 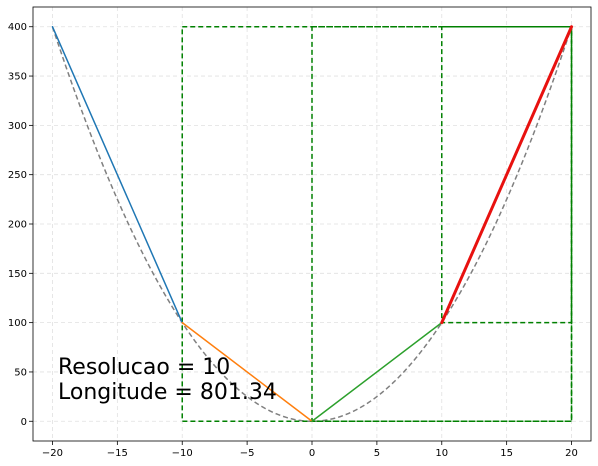 What do you see at coordinates (17, 27) in the screenshot?
I see `y-tick-label-8: 400` at bounding box center [17, 27].